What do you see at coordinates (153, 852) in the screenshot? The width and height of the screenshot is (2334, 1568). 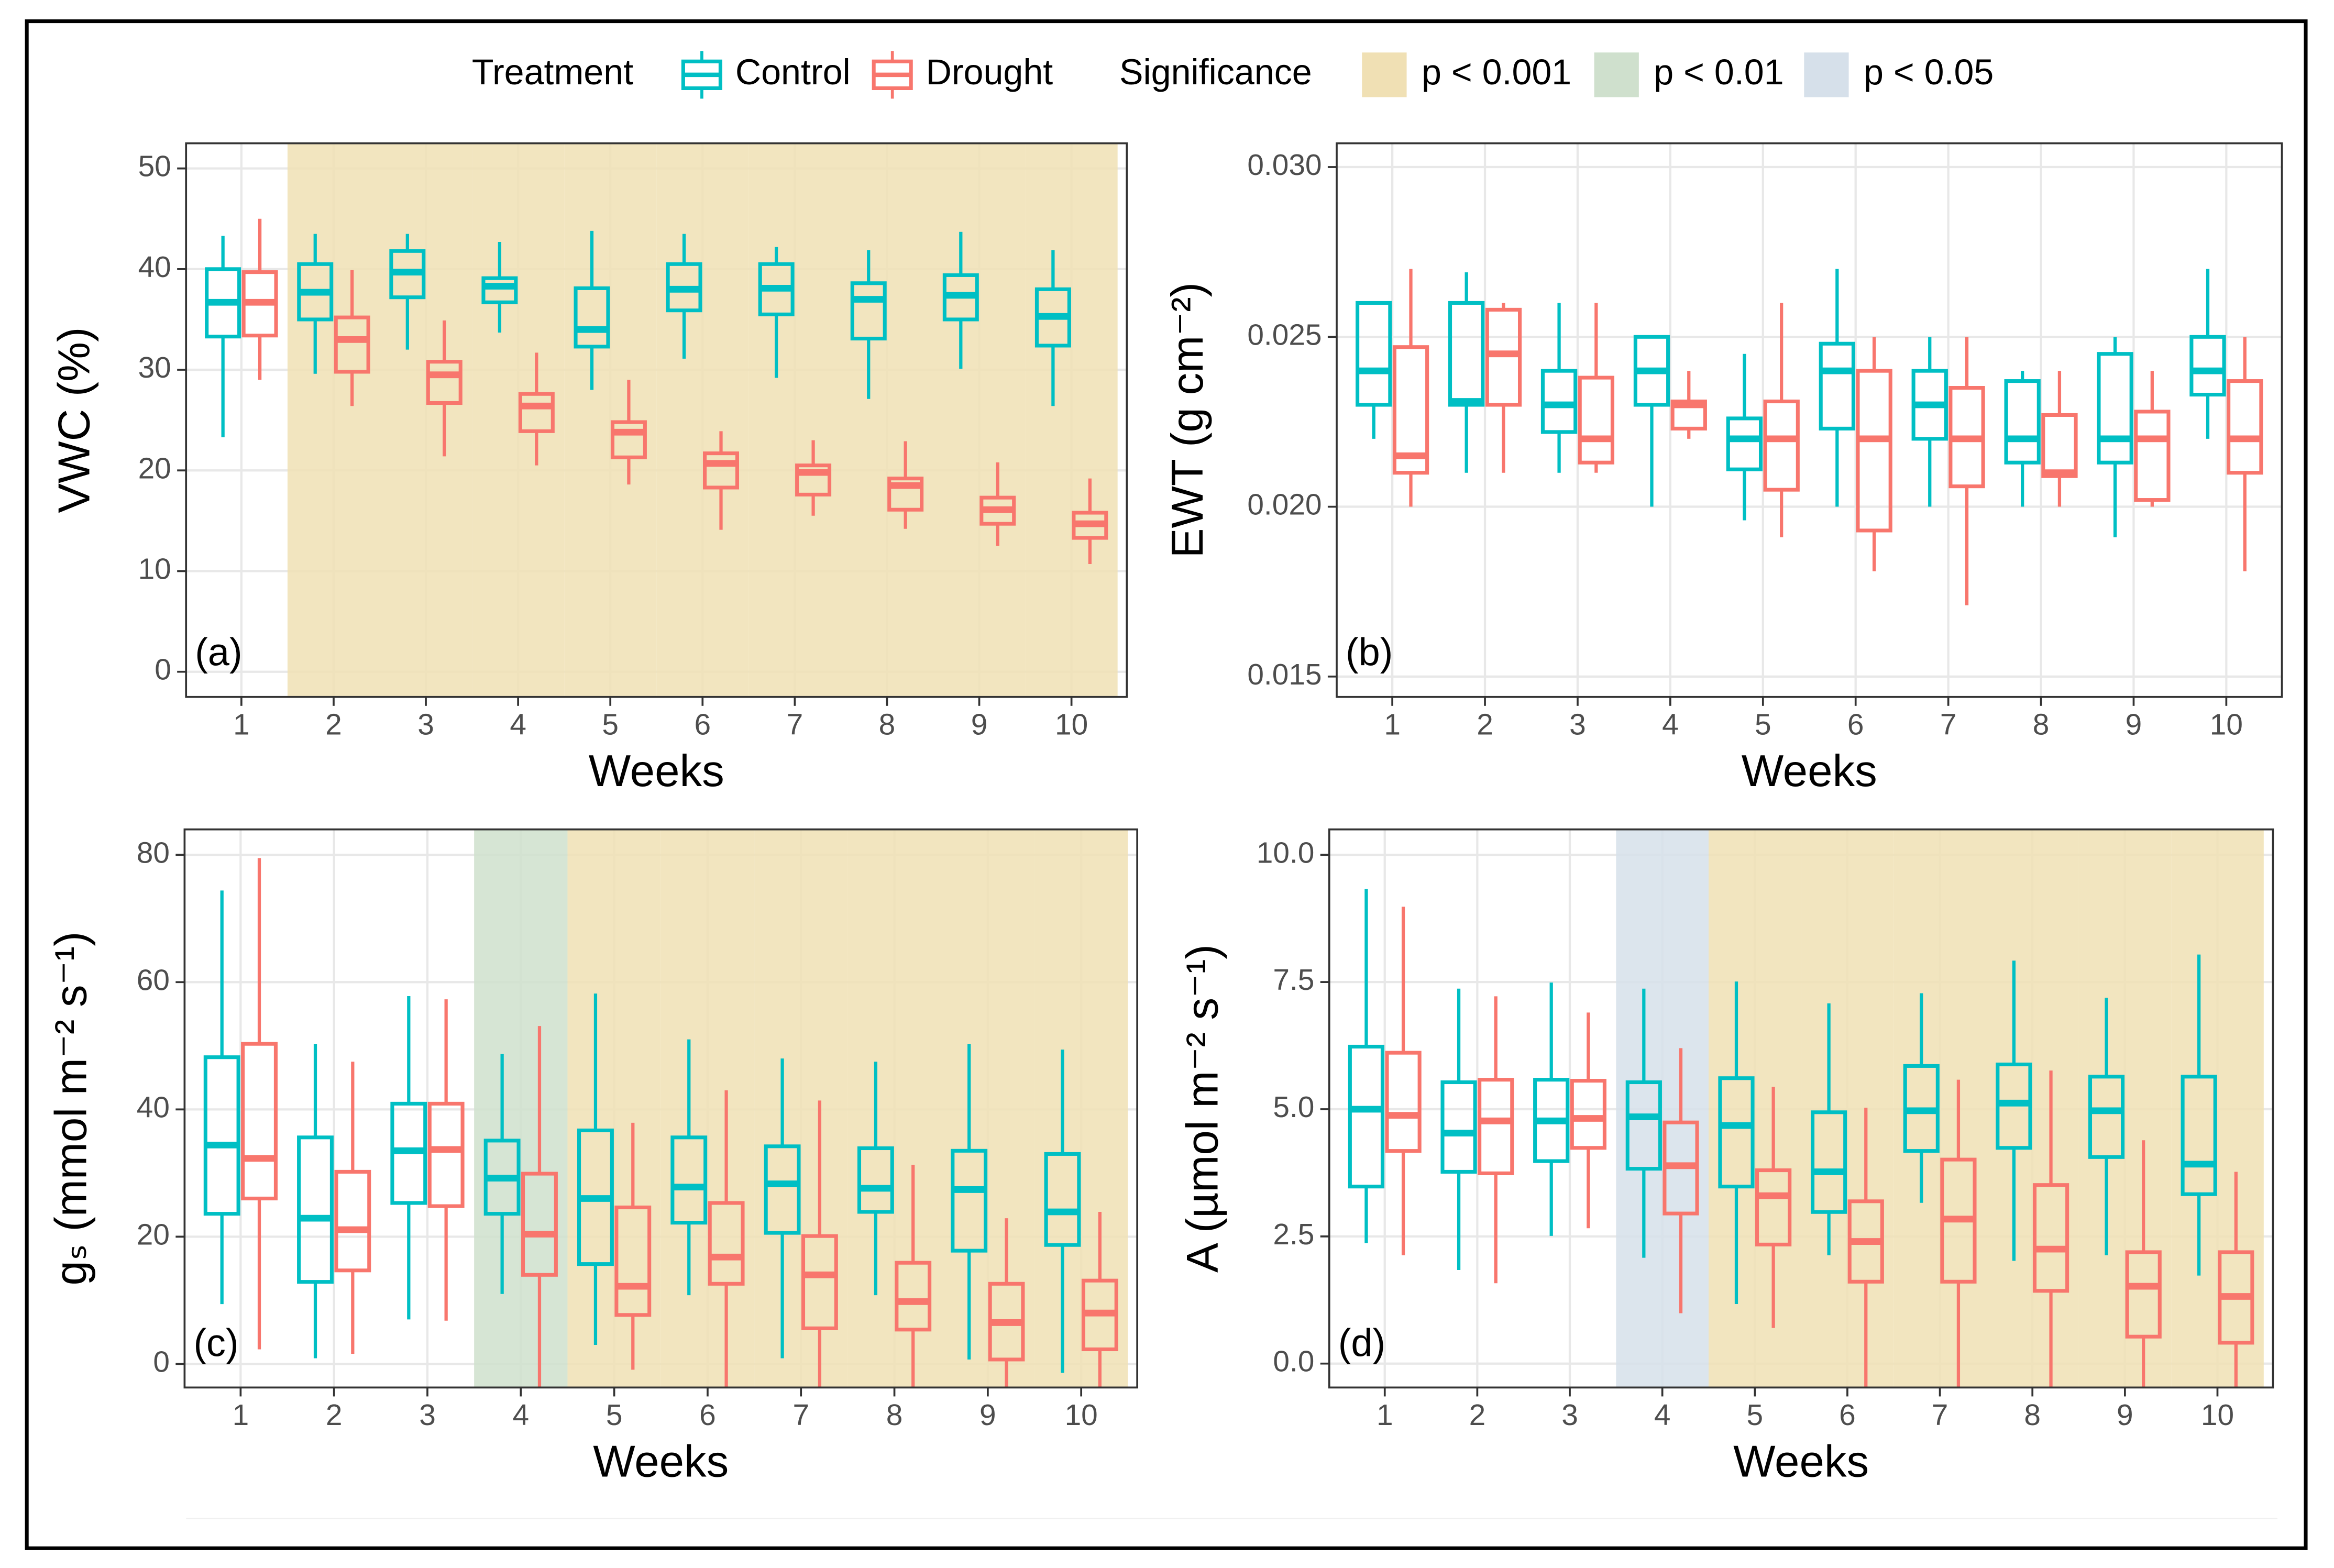 I see `y-tick-label: 80` at bounding box center [153, 852].